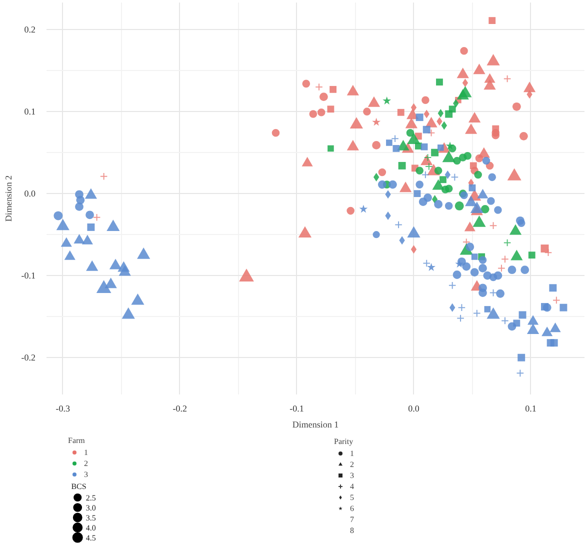 The image size is (588, 547). Describe the element at coordinates (297, 409) in the screenshot. I see `x-tick-label: -0.1` at that location.